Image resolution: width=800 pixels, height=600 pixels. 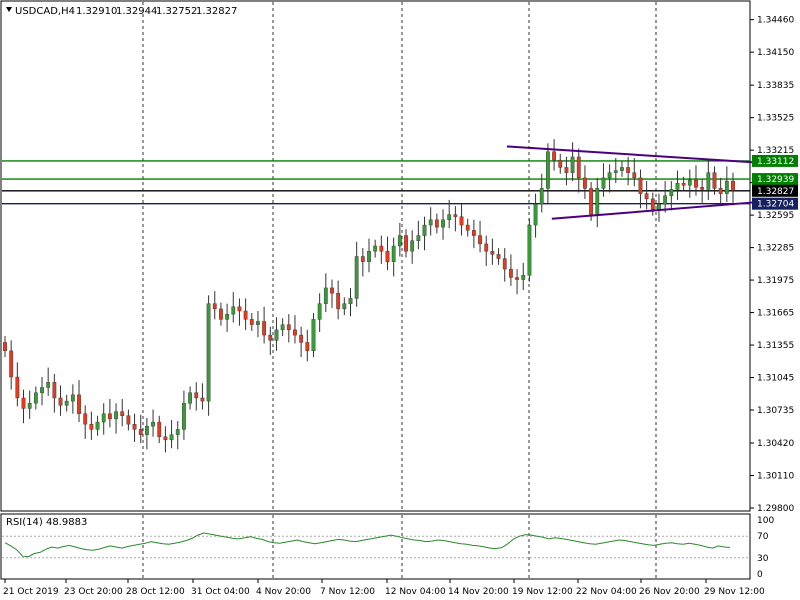 I want to click on x-tick-label: 19 Nov 12:00, so click(x=542, y=592).